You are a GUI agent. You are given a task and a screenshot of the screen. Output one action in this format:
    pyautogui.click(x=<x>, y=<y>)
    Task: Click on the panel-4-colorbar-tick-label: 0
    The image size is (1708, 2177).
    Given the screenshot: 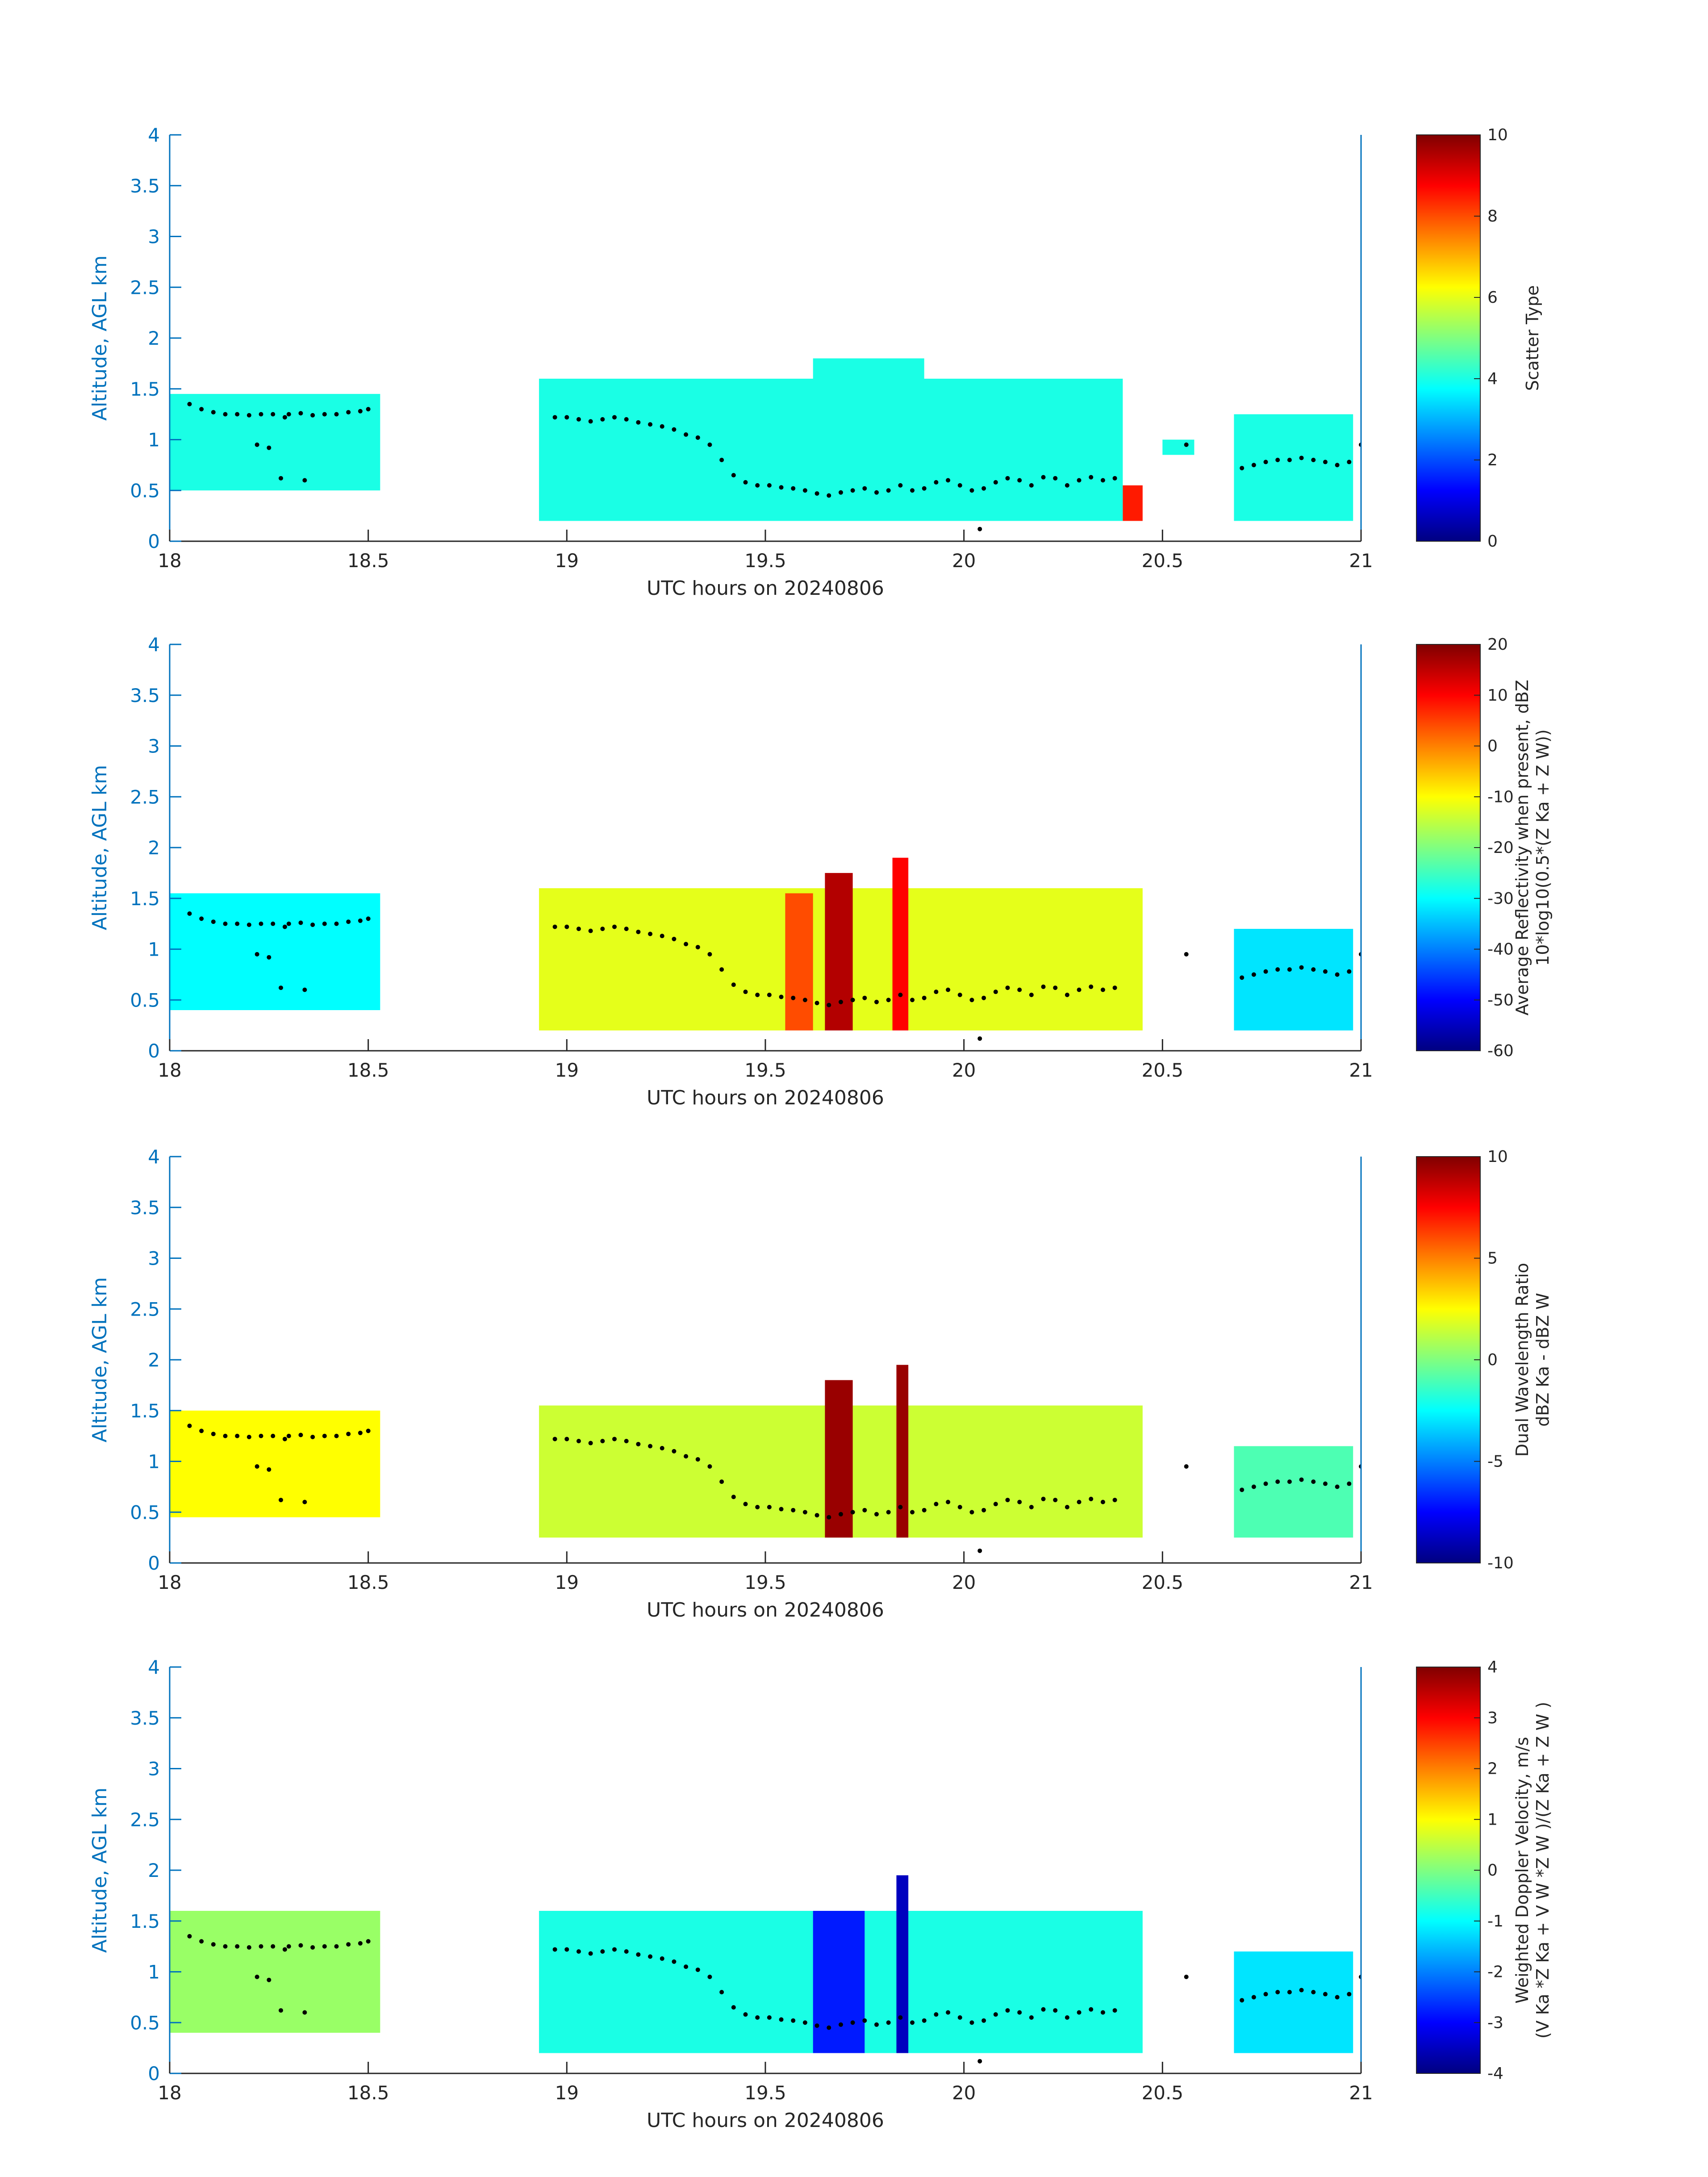 What is the action you would take?
    pyautogui.click(x=1492, y=1870)
    